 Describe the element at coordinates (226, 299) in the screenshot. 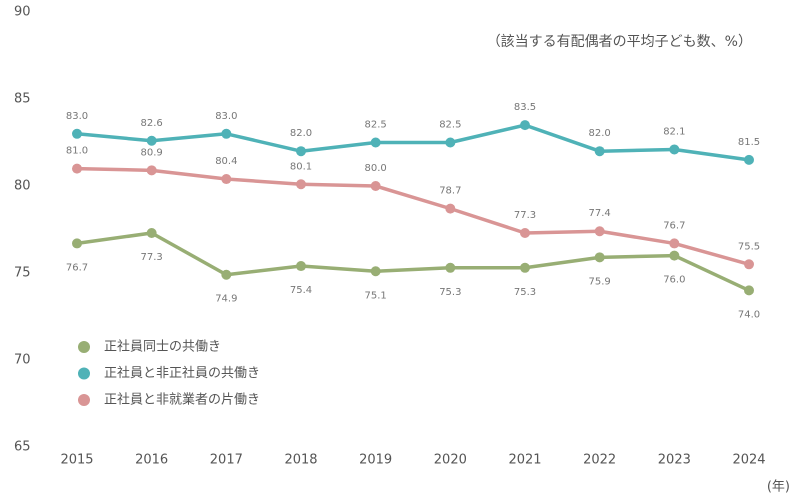

I see `value-label: 74.9` at that location.